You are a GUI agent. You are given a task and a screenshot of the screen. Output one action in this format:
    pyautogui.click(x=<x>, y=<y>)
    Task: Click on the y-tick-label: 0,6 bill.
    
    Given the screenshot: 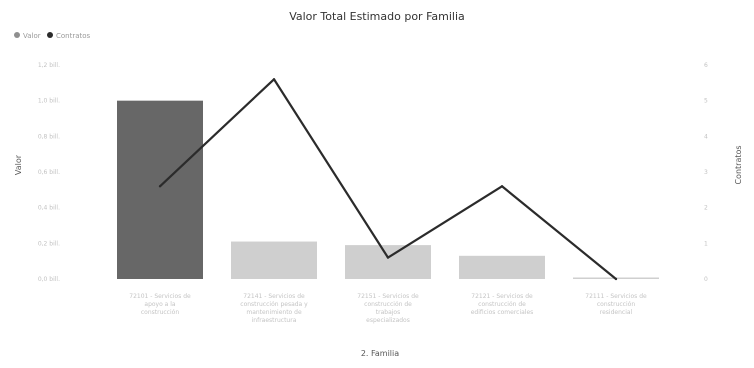 What is the action you would take?
    pyautogui.click(x=49, y=172)
    